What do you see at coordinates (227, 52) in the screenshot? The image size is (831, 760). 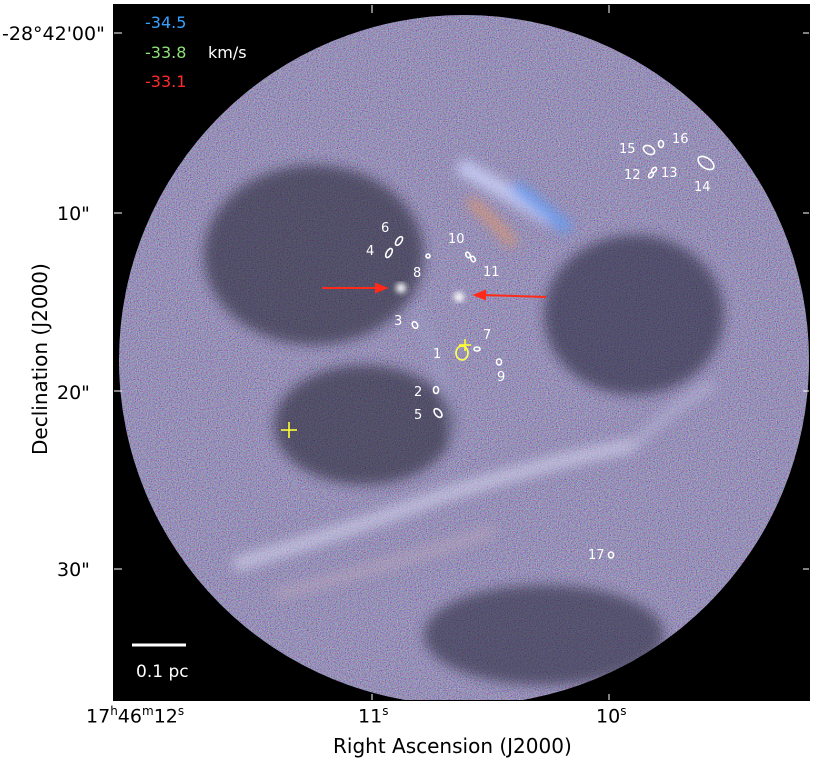 I see `velocity-unit-label: km/s` at bounding box center [227, 52].